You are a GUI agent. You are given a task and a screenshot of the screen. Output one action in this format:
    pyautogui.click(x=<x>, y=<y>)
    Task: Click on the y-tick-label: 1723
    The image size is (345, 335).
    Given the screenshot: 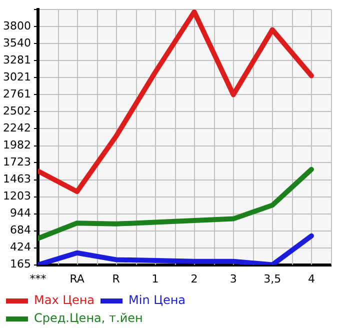 What is the action you would take?
    pyautogui.click(x=16, y=162)
    